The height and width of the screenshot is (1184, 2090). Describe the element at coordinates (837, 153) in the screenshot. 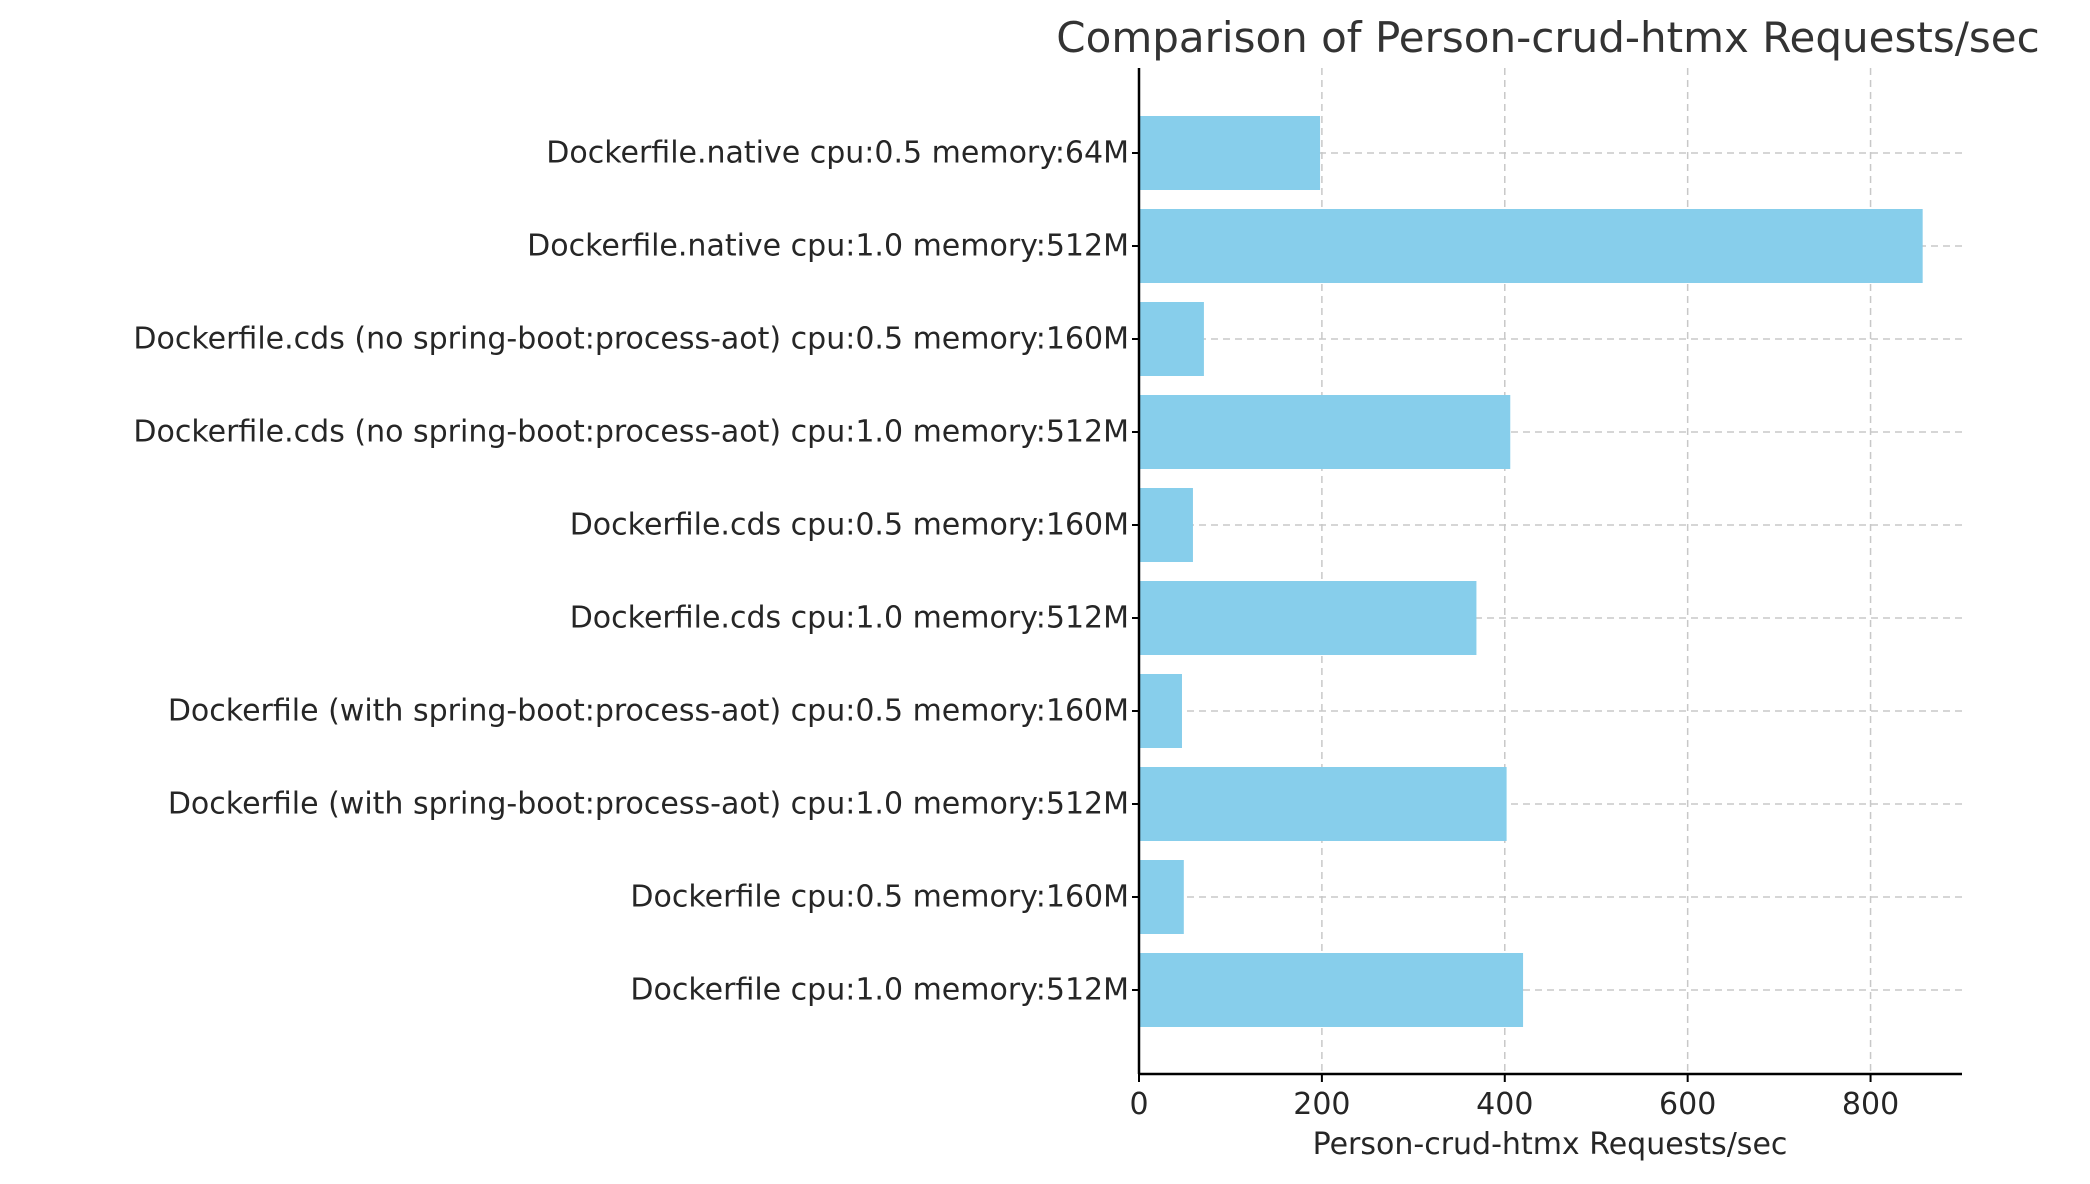

I see `category-label-0: Dockerfile.native cpu:0.5 memory:64M` at that location.